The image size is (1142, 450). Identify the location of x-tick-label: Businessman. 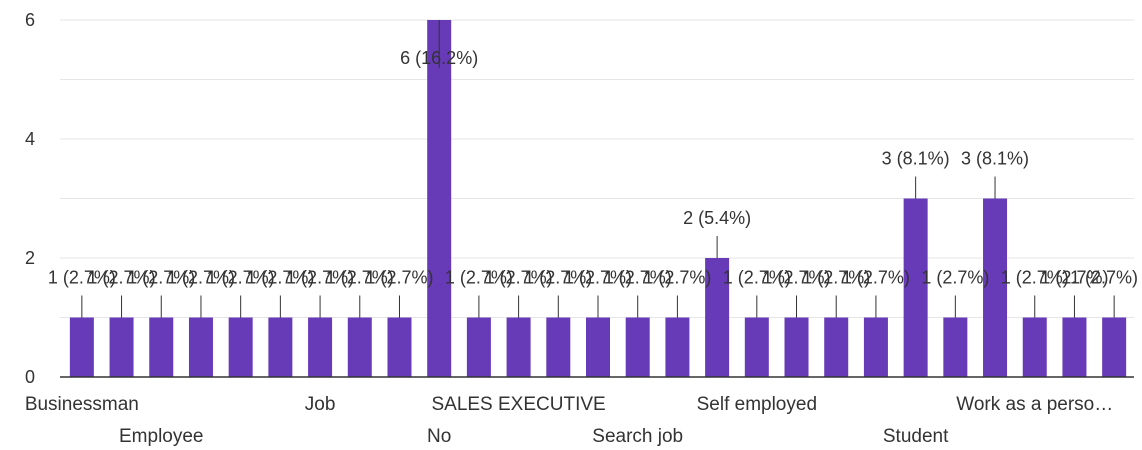
(82, 404).